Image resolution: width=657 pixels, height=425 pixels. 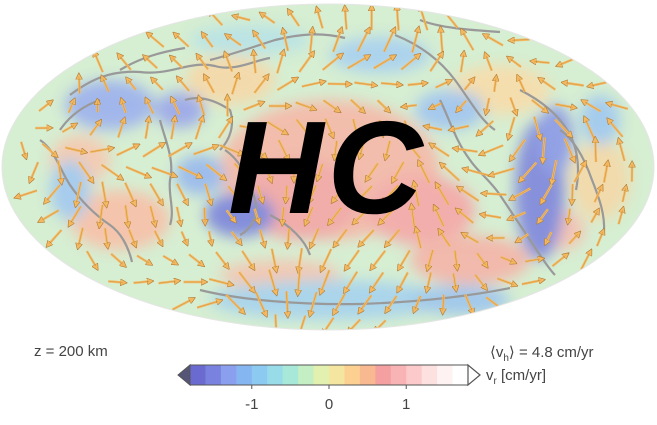 What do you see at coordinates (516, 377) in the screenshot?
I see `colorbar-label: vr [cm/yr]` at bounding box center [516, 377].